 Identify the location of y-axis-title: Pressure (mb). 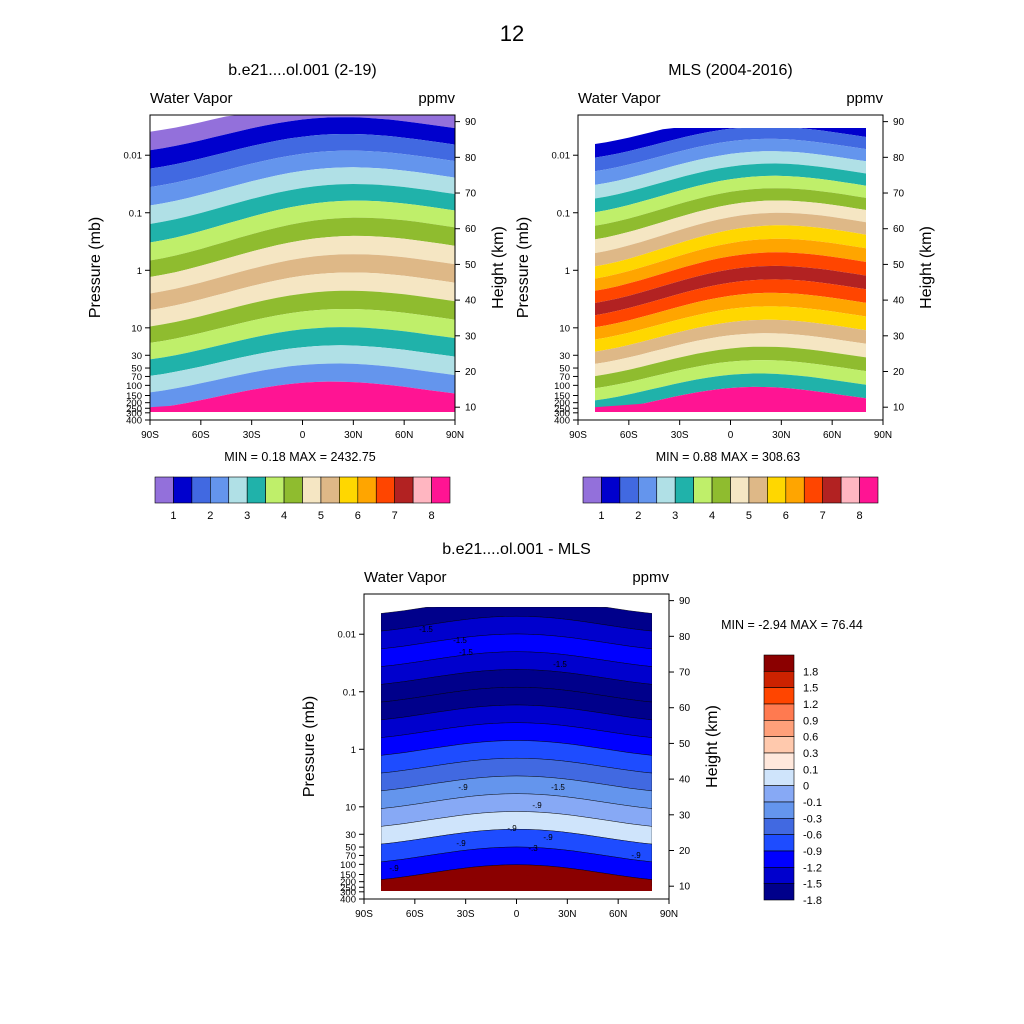
(523, 267).